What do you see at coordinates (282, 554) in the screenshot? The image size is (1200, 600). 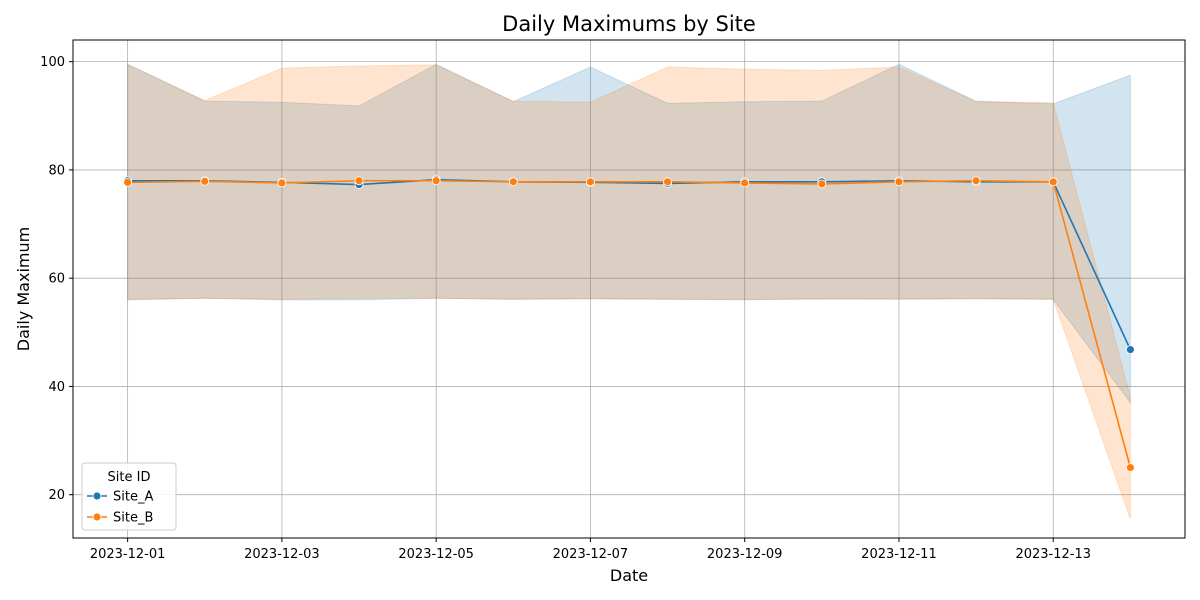 I see `x-tick-label: 2023-12-03` at bounding box center [282, 554].